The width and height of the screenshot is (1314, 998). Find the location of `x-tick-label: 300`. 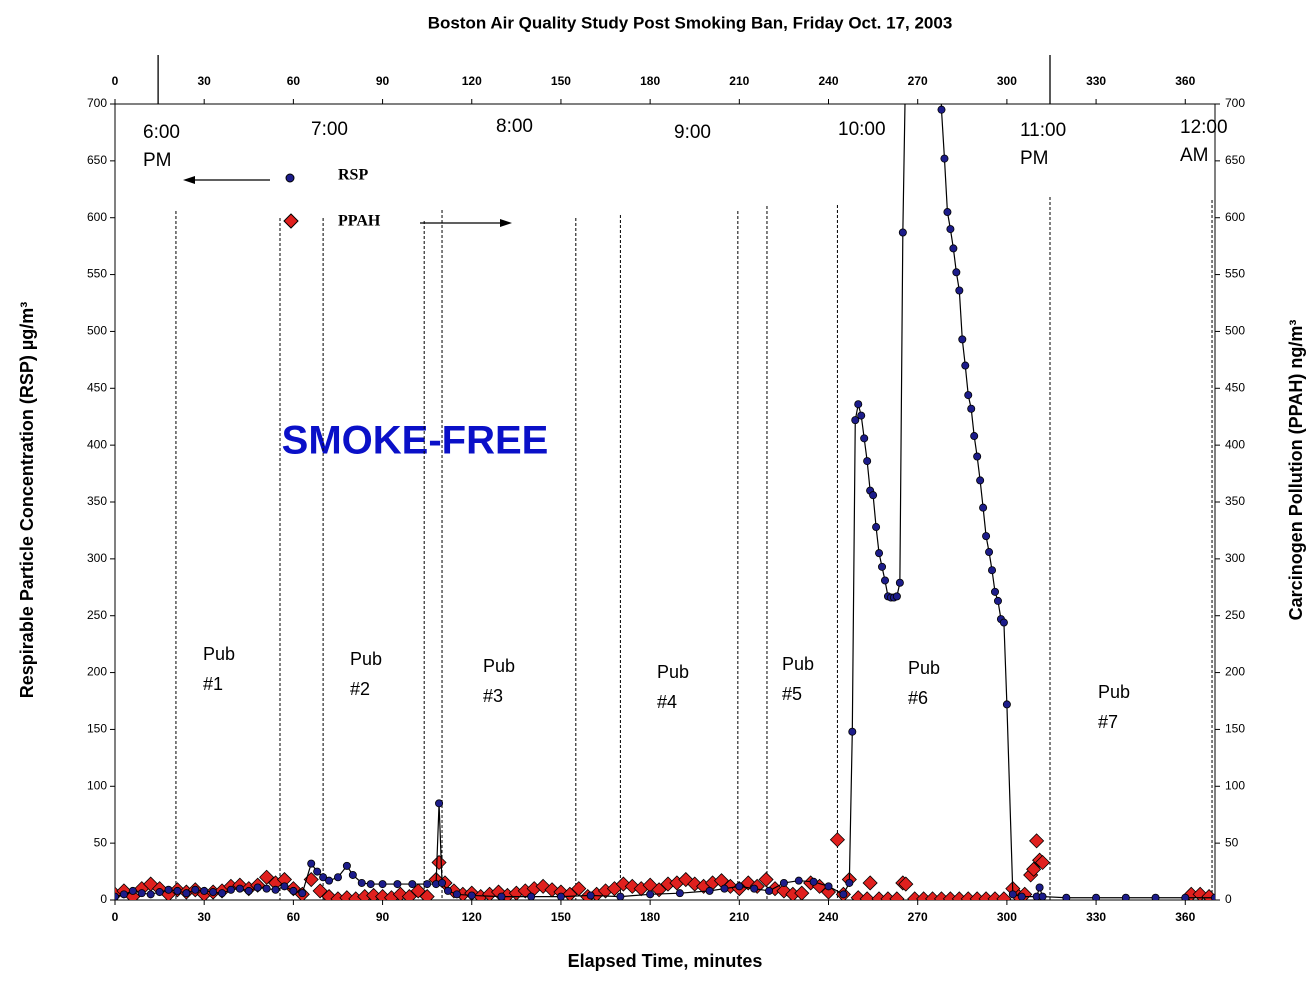

x-tick-label: 300 is located at coordinates (1007, 917).